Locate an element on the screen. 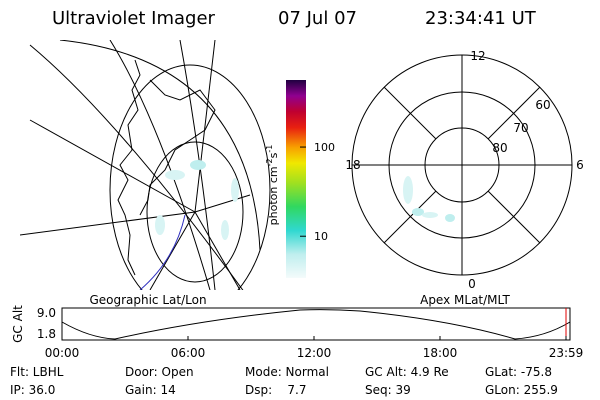 The image size is (600, 400). exp: -1 is located at coordinates (269, 149).